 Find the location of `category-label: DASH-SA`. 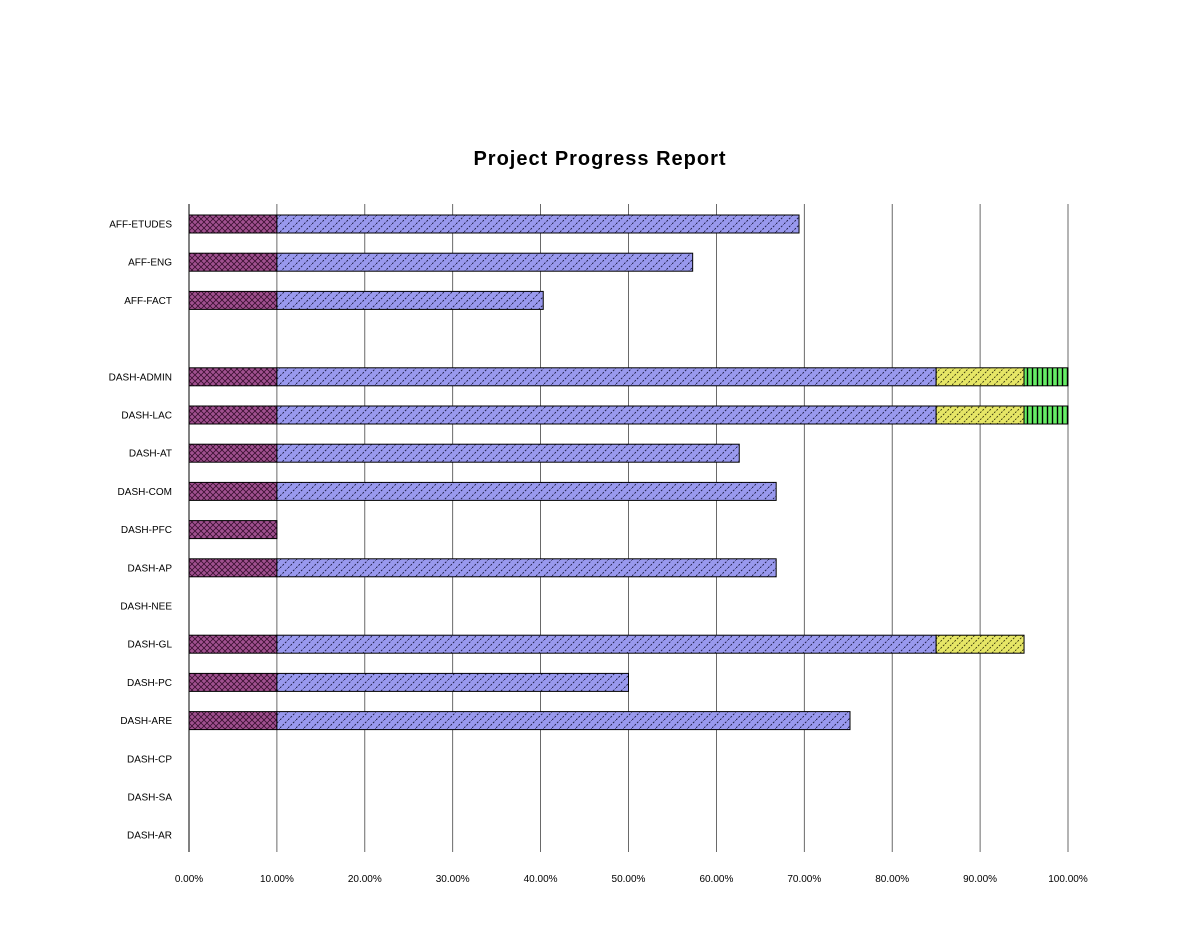

category-label: DASH-SA is located at coordinates (150, 798).